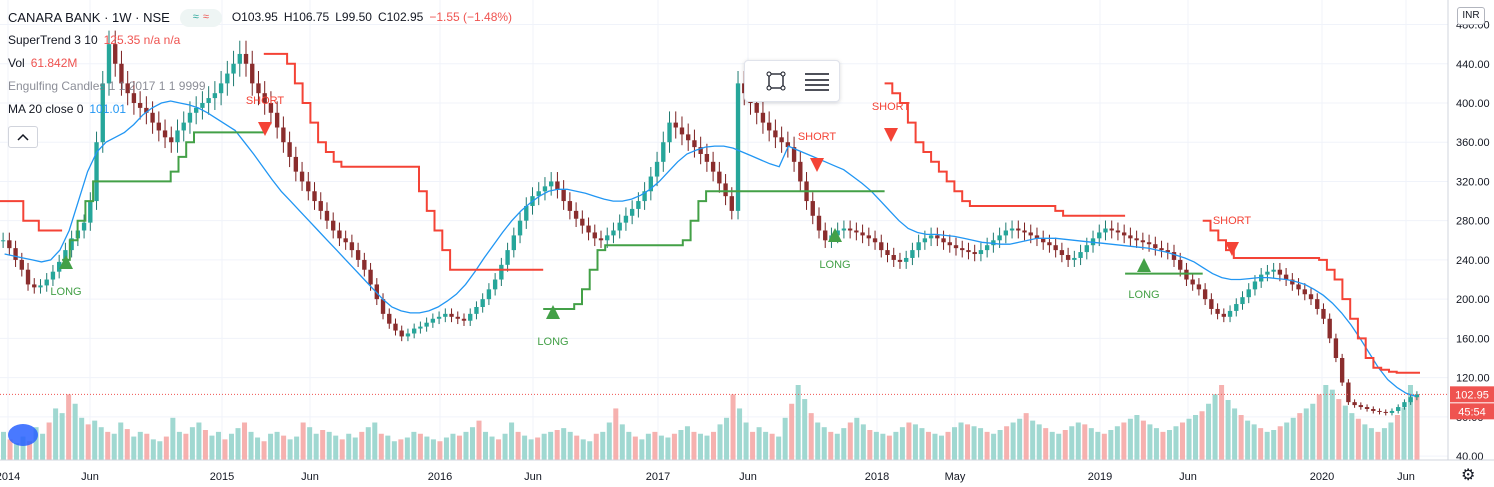  I want to click on indicator-value: 125.35 n/a n/a, so click(142, 40).